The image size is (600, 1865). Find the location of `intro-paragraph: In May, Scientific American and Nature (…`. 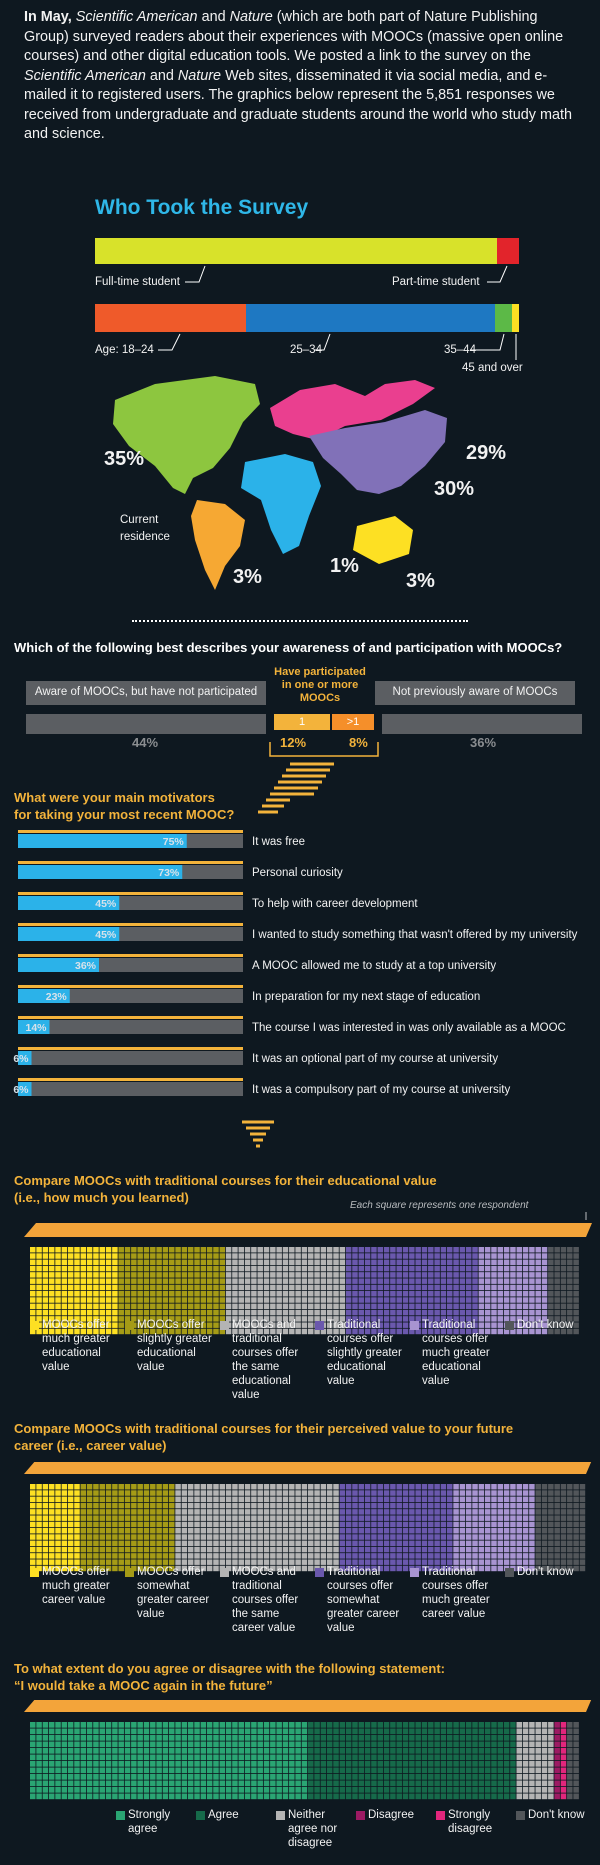

intro-paragraph: In May, Scientific American and Nature (… is located at coordinates (304, 76).